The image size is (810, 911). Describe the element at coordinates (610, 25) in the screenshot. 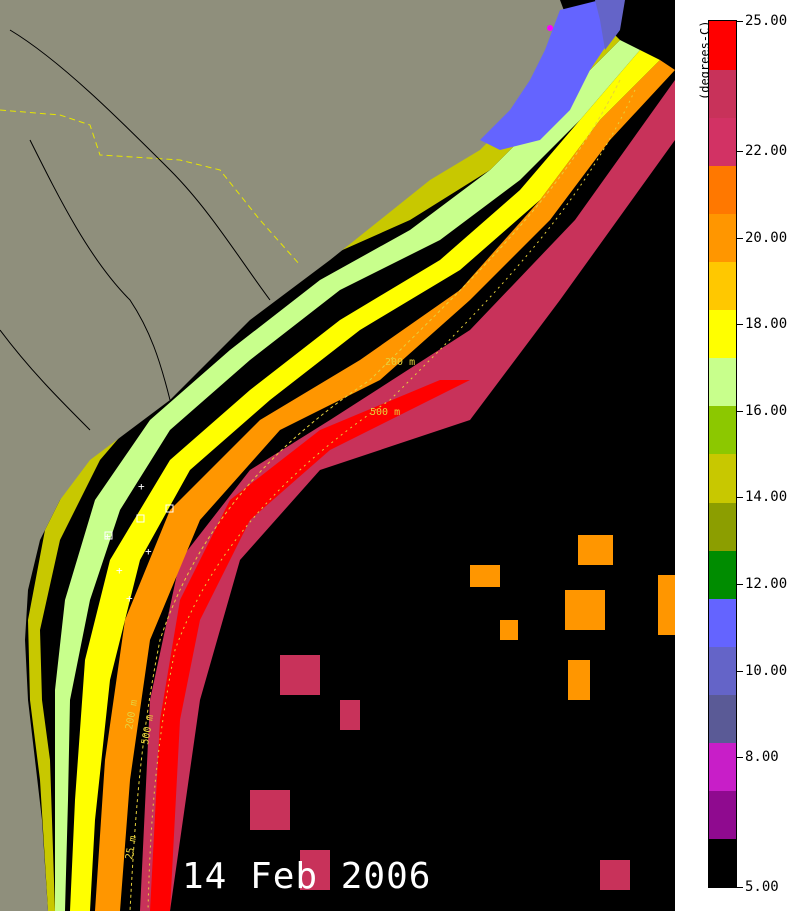

I see `offshore-blue-water` at that location.